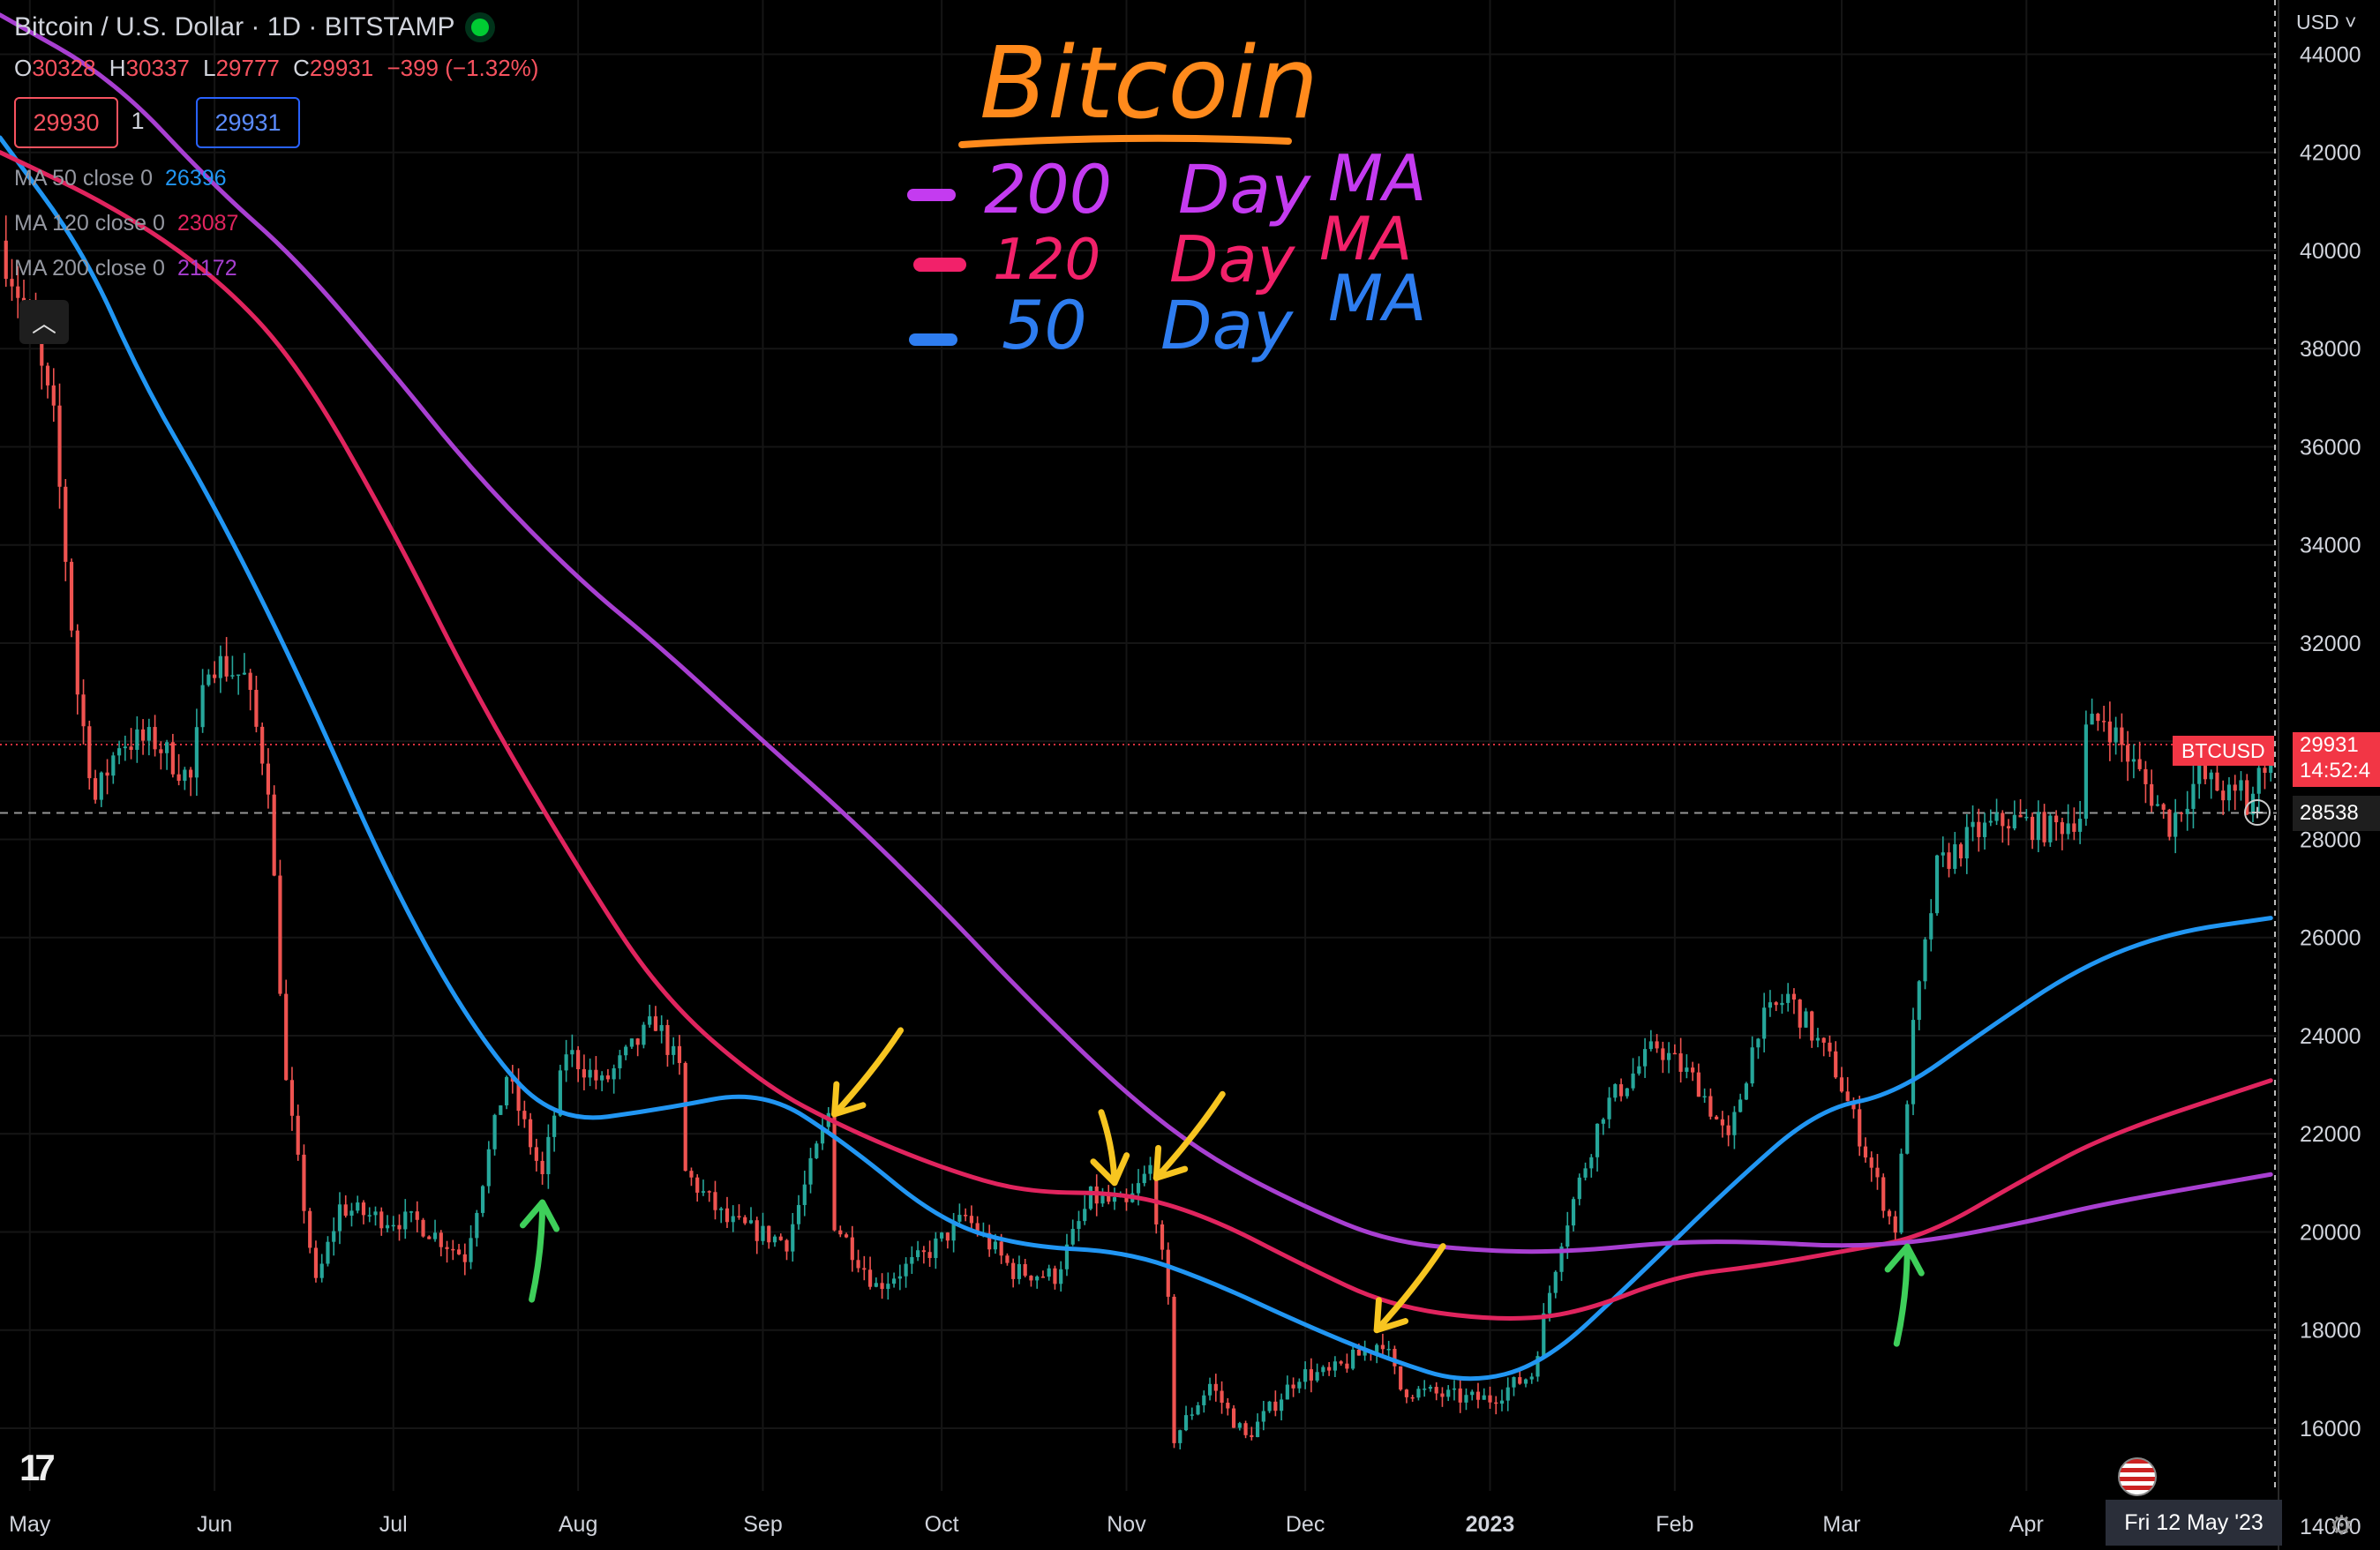 The height and width of the screenshot is (1550, 2380). Describe the element at coordinates (126, 223) in the screenshot. I see `indicator-ma120: MA 120 close 0 23087` at that location.